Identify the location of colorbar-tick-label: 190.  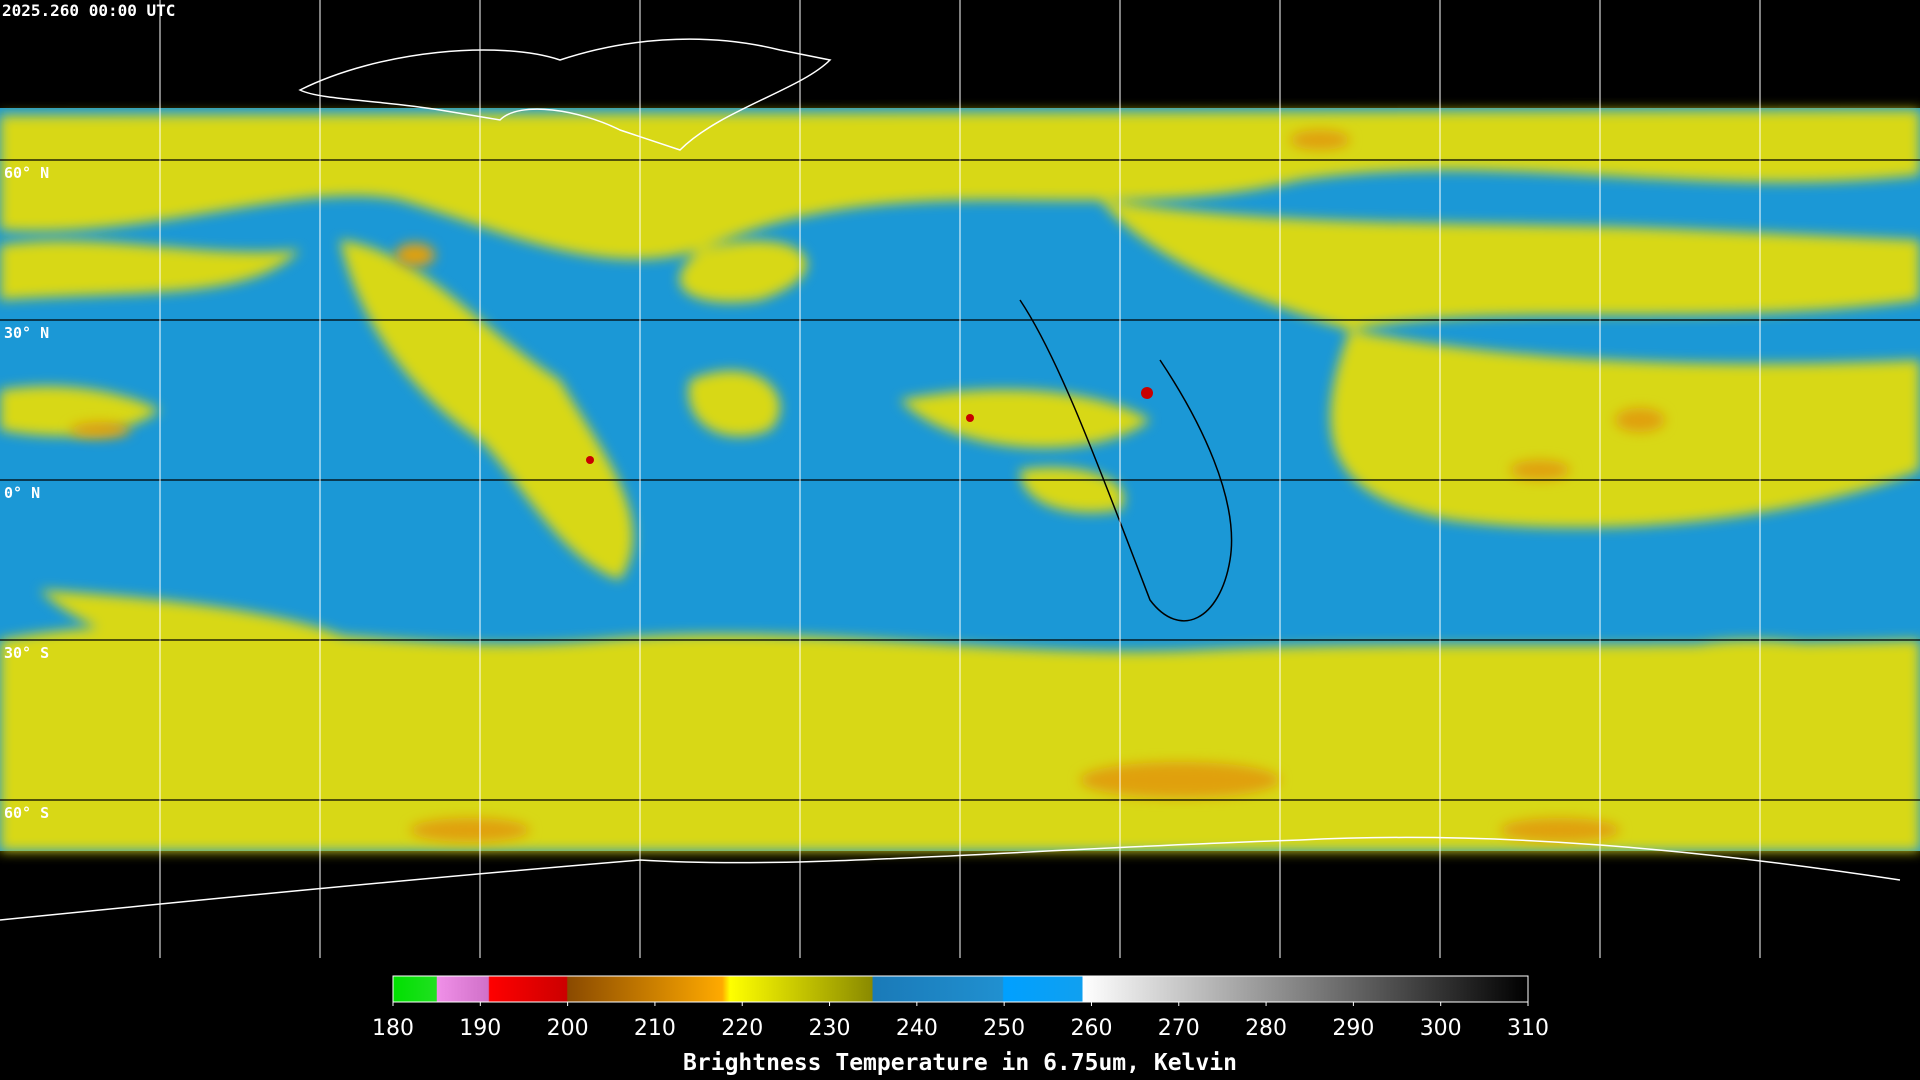
(480, 1028).